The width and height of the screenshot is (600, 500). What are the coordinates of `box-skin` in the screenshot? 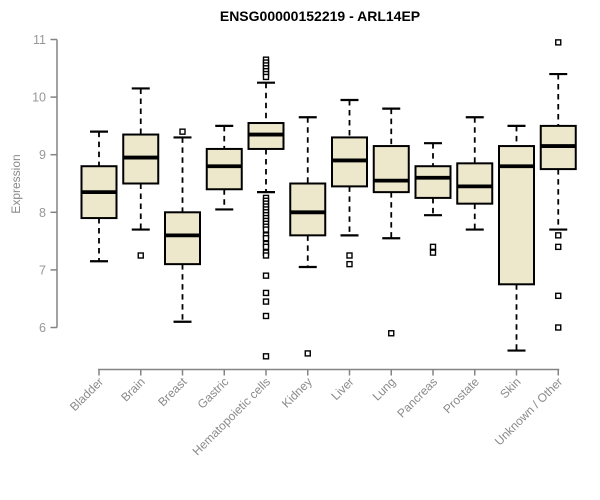 It's located at (516, 215).